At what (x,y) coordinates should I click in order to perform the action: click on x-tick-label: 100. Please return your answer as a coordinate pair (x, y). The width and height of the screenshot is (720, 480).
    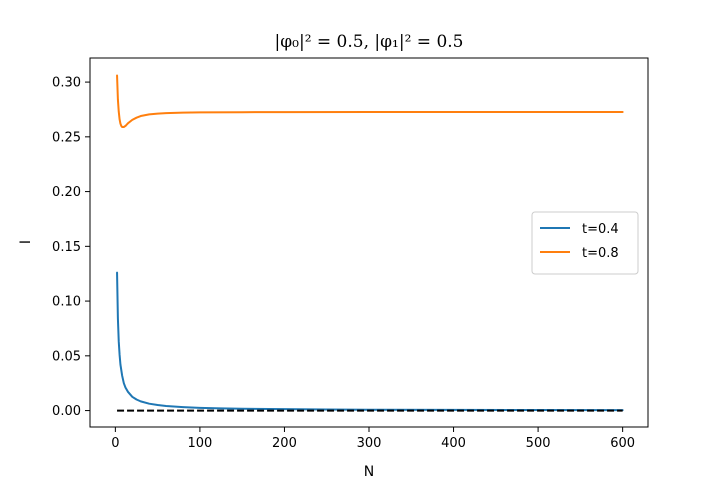
    Looking at the image, I should click on (199, 443).